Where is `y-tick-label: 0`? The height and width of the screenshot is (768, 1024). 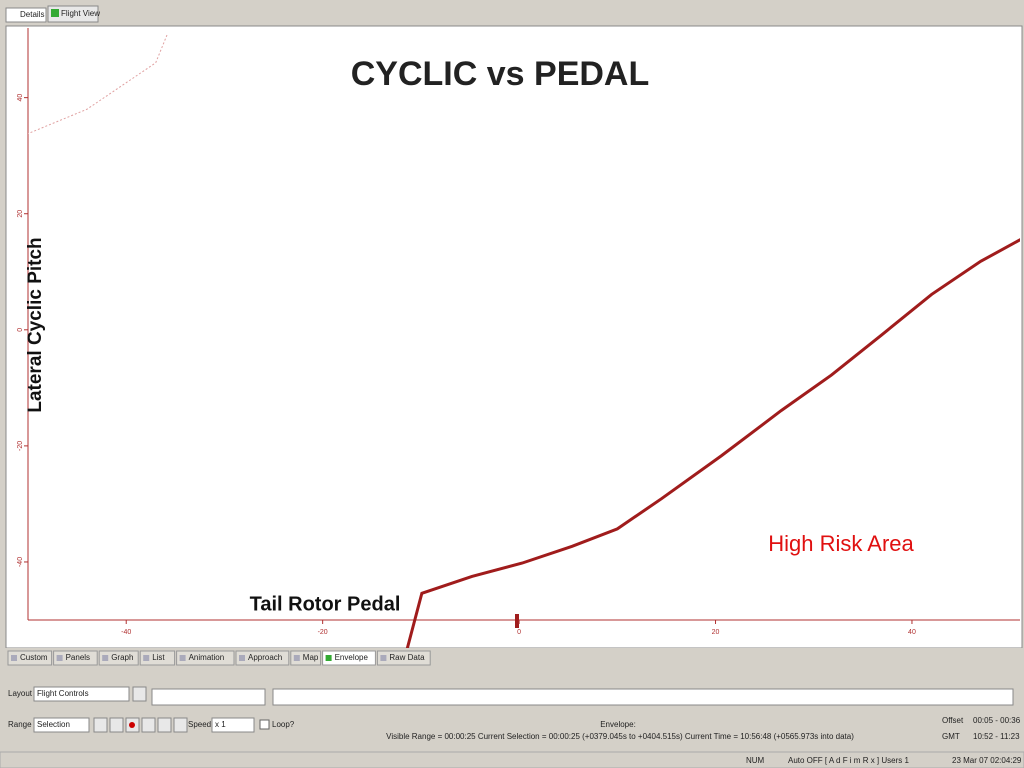 y-tick-label: 0 is located at coordinates (20, 330).